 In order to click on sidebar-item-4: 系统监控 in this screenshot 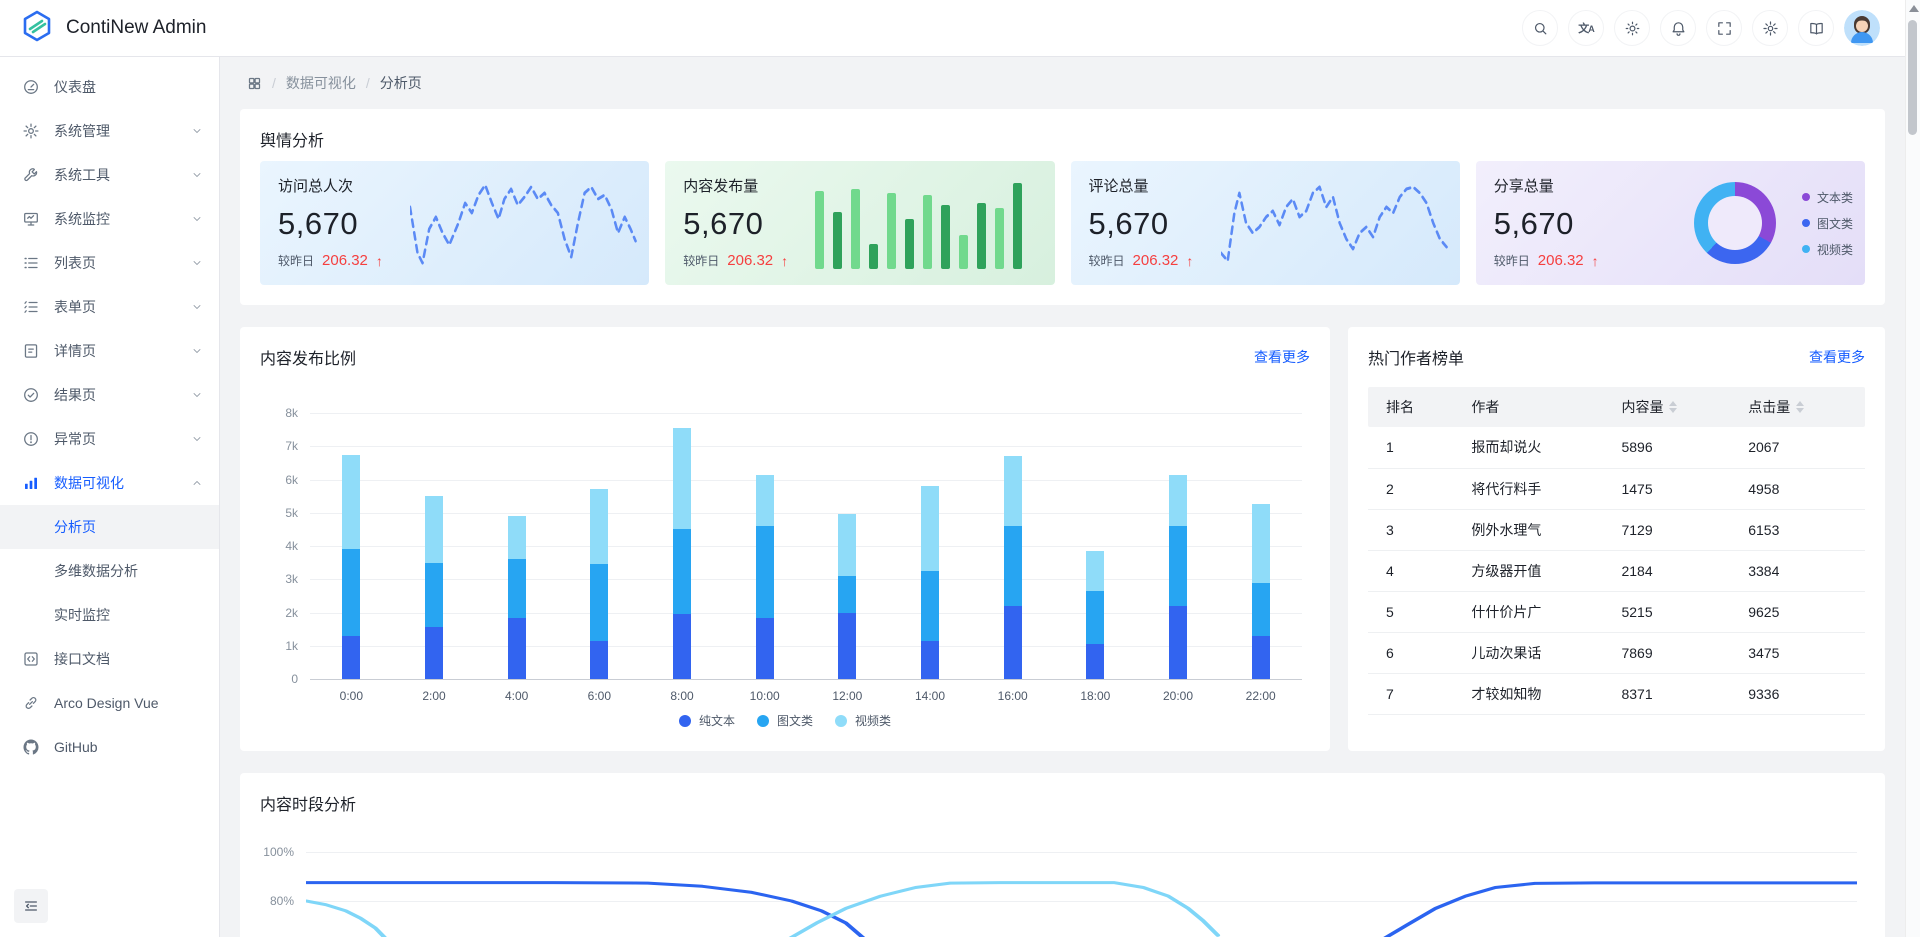, I will do `click(109, 219)`.